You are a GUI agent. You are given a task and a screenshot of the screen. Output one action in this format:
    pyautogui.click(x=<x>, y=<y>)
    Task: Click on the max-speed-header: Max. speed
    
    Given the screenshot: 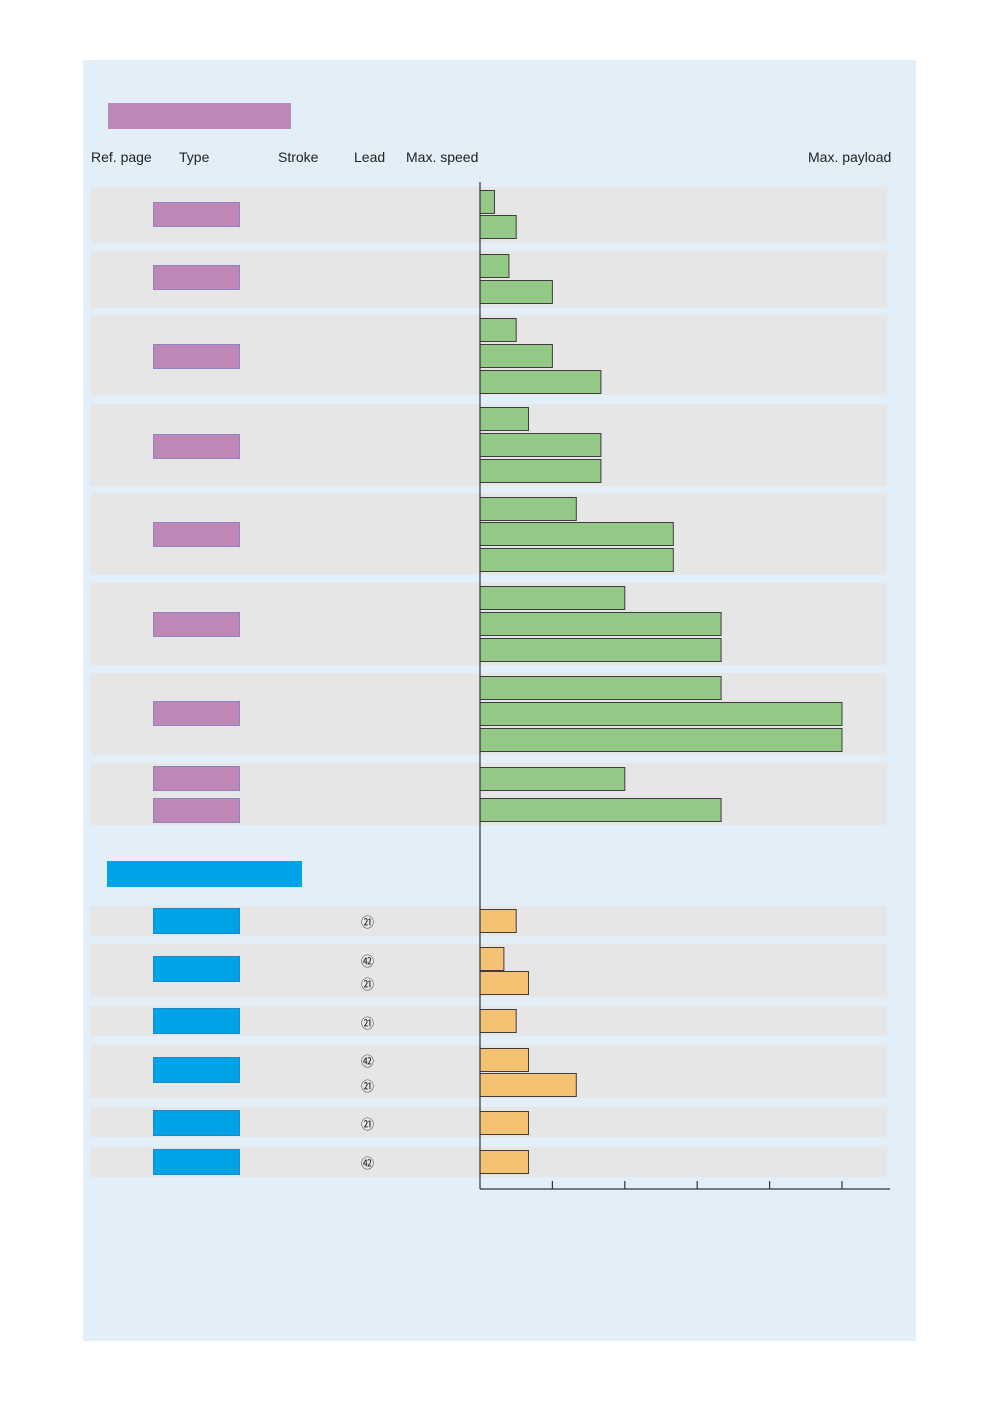 What is the action you would take?
    pyautogui.click(x=442, y=157)
    